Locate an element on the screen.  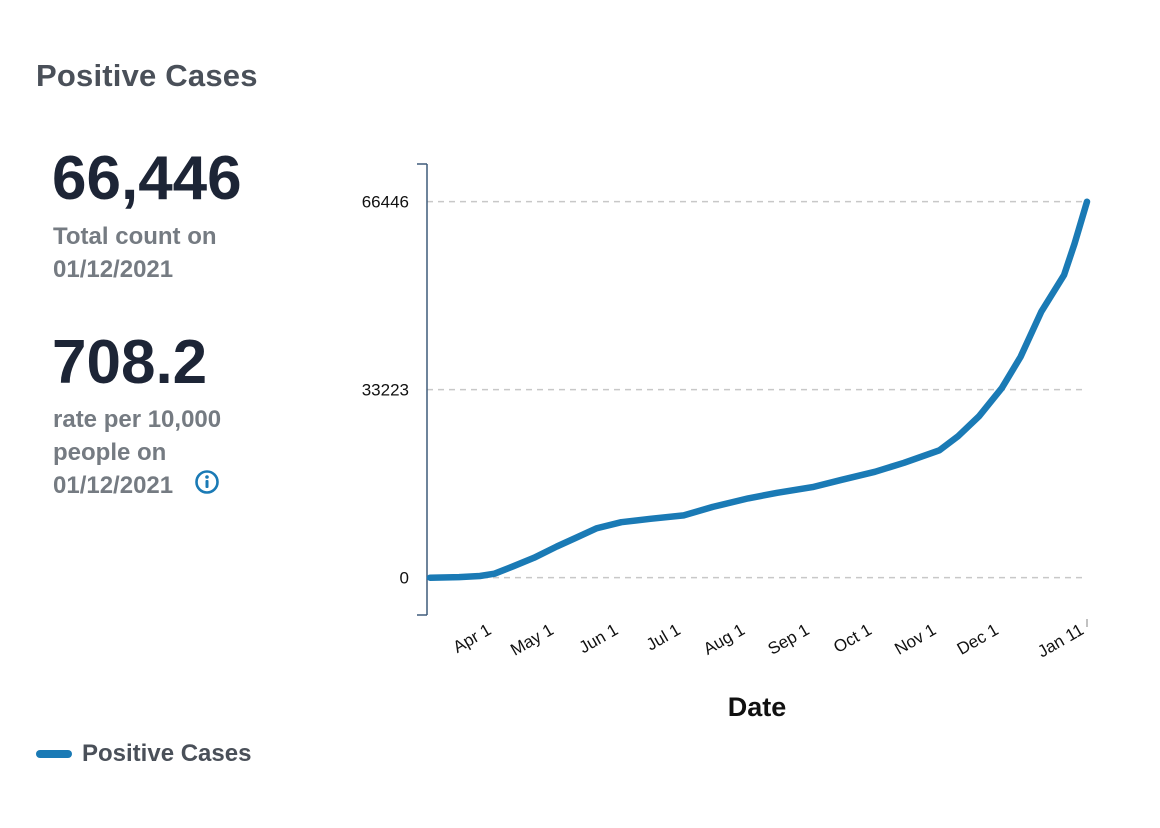
x-tick-label-2: Jun 1 is located at coordinates (599, 638).